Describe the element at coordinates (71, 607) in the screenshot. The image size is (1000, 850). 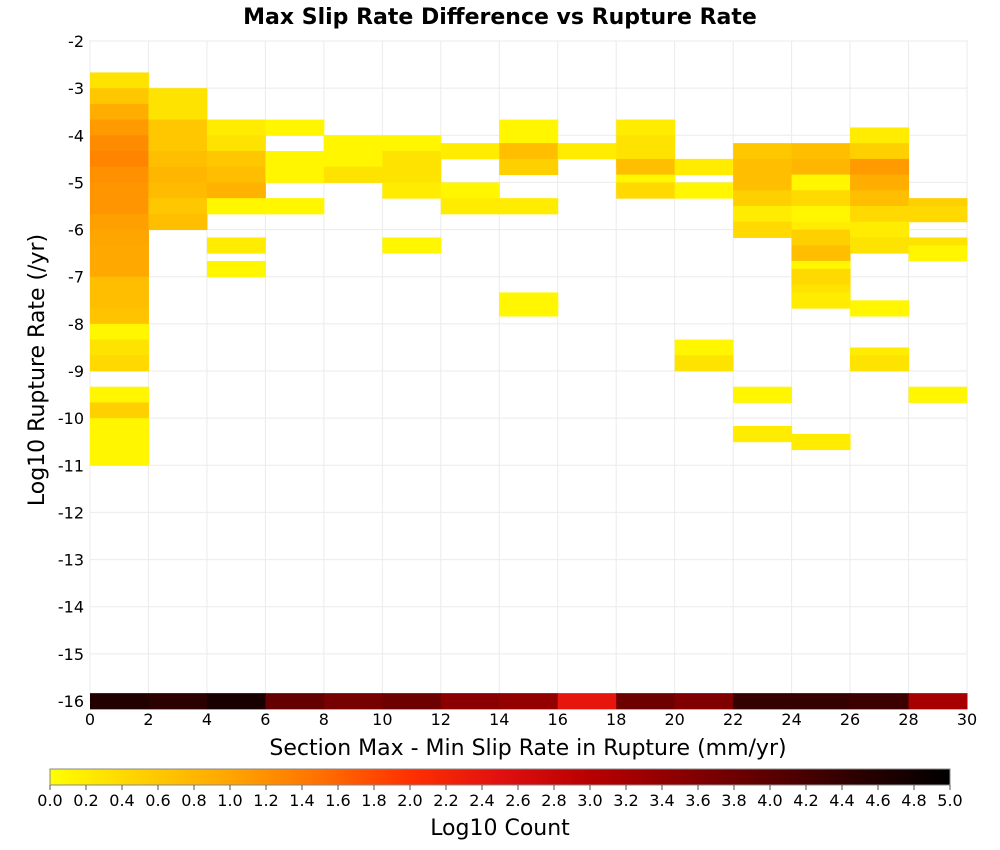
I see `y-tick-label: -14` at that location.